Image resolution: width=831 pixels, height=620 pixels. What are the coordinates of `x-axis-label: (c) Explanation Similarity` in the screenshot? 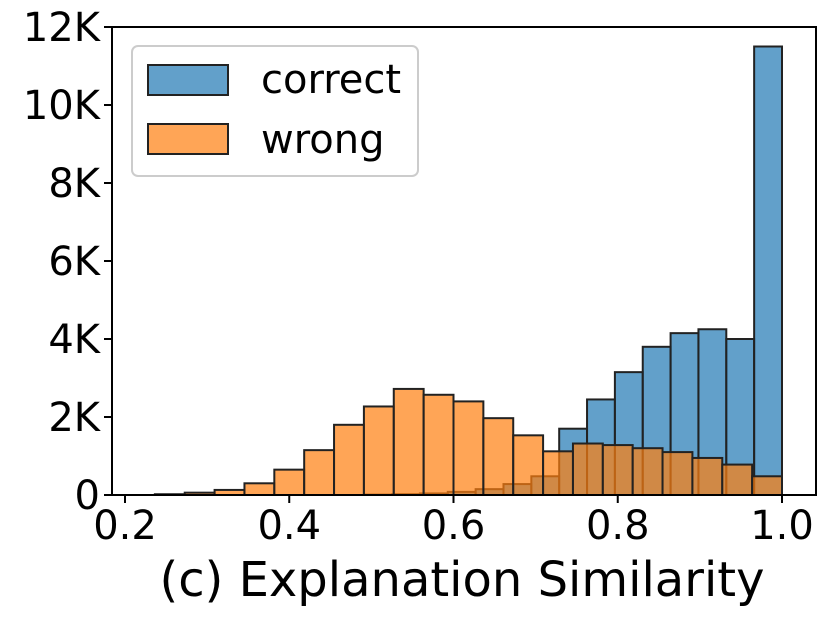 It's located at (461, 580).